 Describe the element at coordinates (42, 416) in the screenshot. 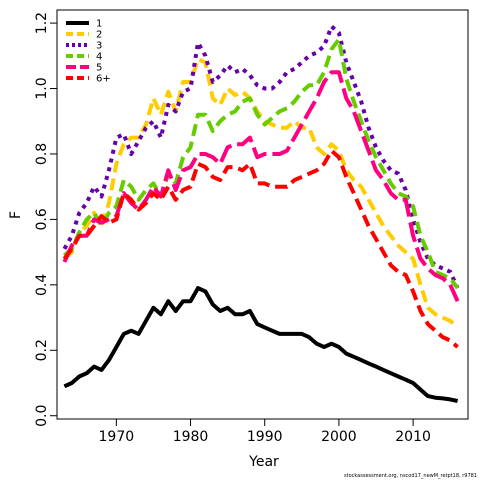

I see `y-tick-label-0.0: 0.0` at that location.